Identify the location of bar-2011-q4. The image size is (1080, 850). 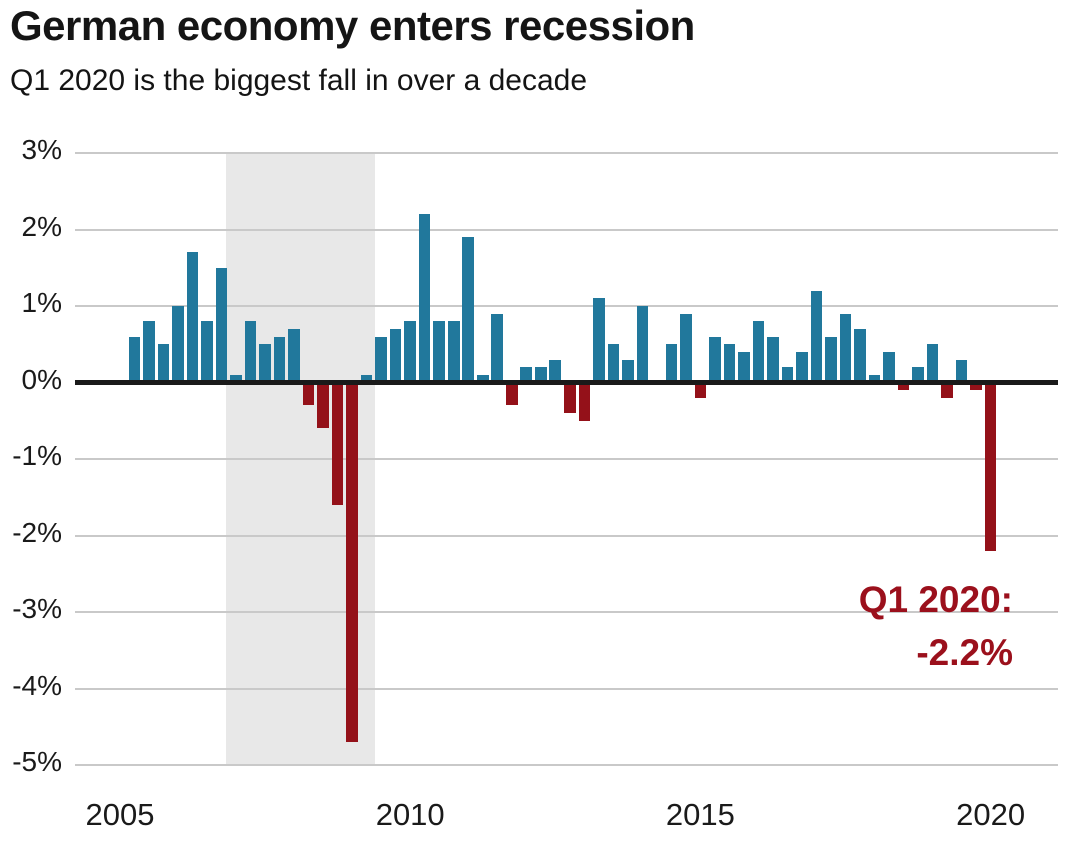
(511, 394).